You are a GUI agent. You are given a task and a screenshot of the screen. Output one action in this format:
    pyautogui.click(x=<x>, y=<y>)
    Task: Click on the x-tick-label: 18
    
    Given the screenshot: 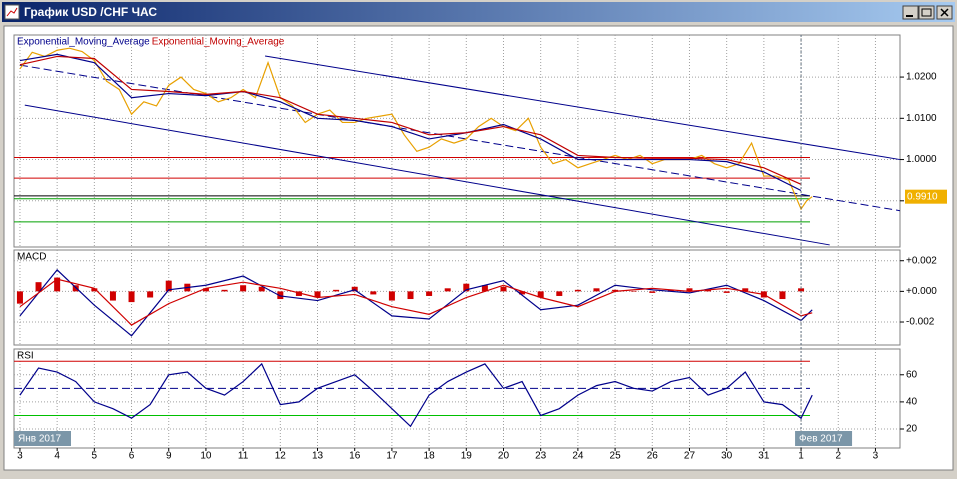 What is the action you would take?
    pyautogui.click(x=430, y=456)
    